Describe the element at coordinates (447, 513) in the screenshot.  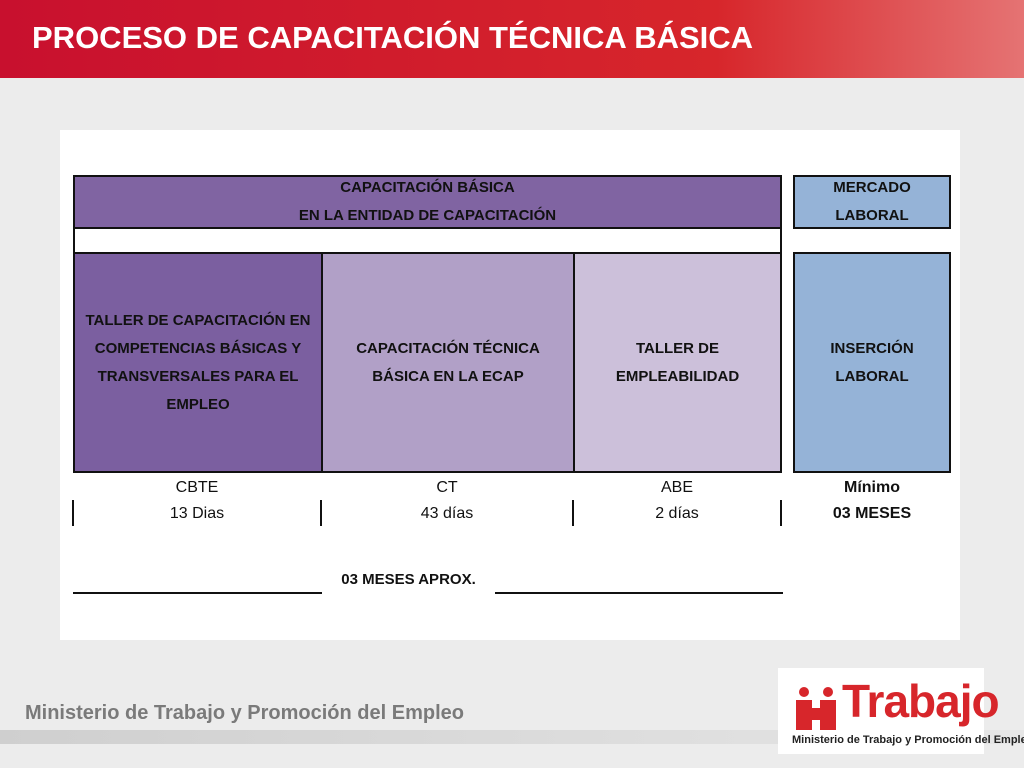
I see `stage-duration: 43 días` at that location.